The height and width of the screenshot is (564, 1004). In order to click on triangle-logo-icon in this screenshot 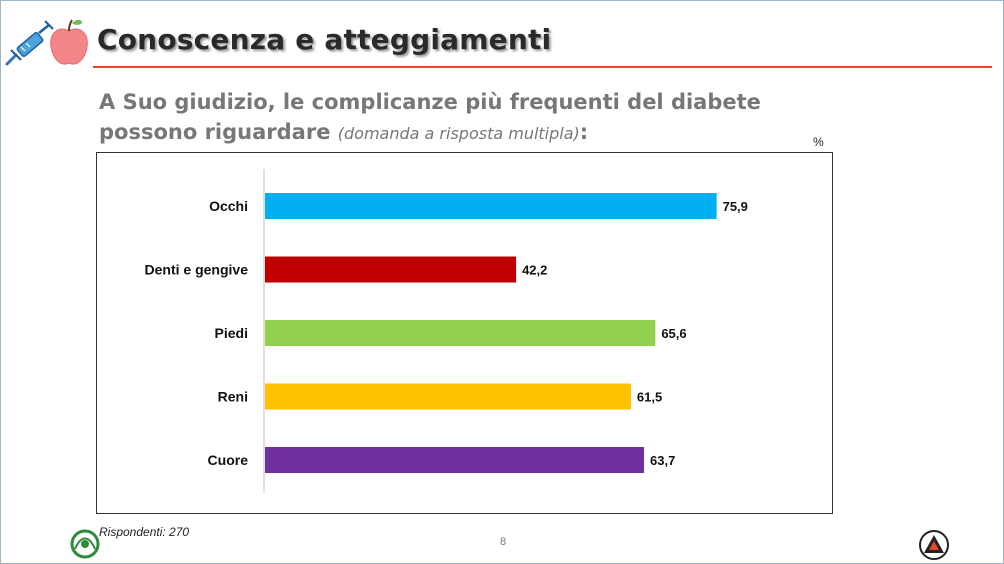, I will do `click(934, 545)`.